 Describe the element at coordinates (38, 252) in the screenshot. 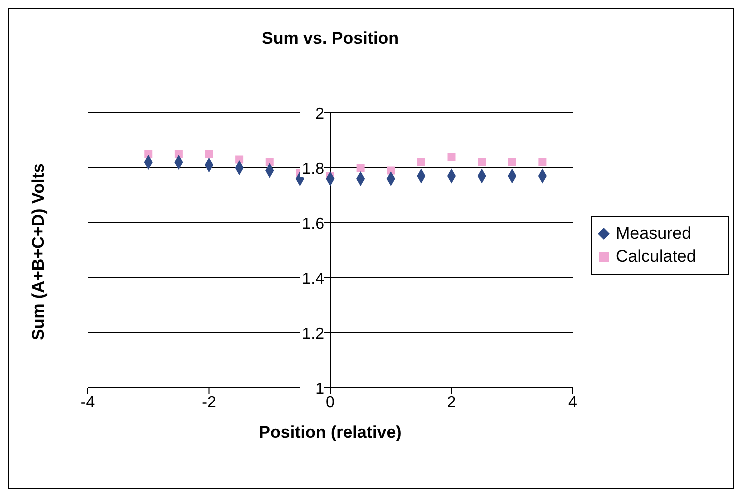

I see `y-axis-title: Sum (A+B+C+D) Volts` at that location.